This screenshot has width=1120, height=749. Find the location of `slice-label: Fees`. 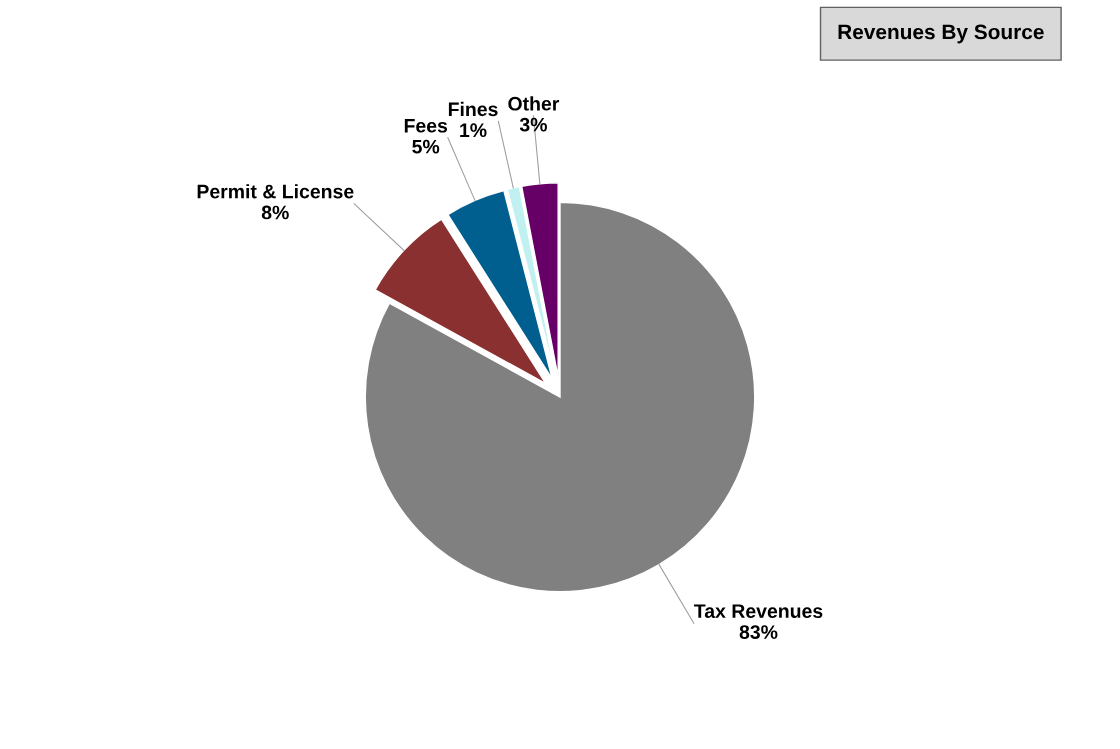

slice-label: Fees is located at coordinates (426, 126).